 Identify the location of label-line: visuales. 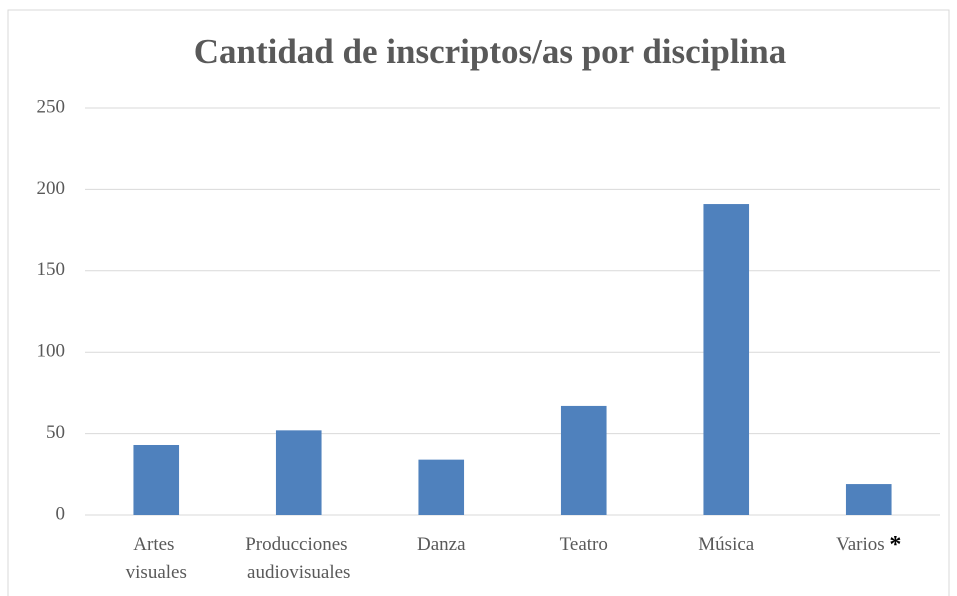
(156, 572).